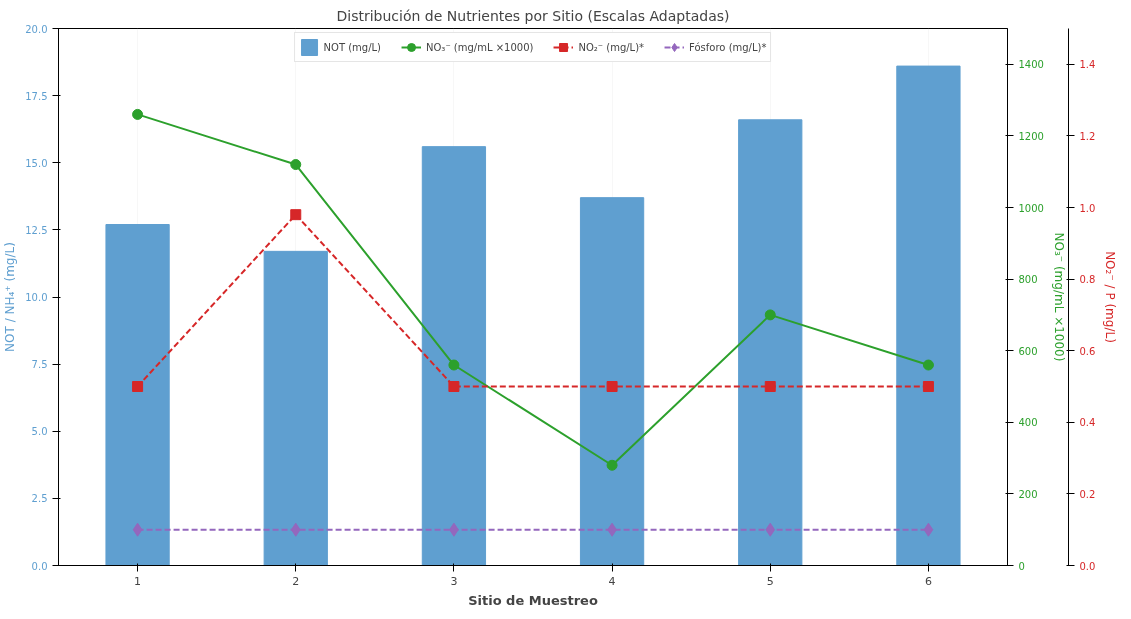 The width and height of the screenshot is (1131, 619). I want to click on y-tick-label: 15.0, so click(36, 163).